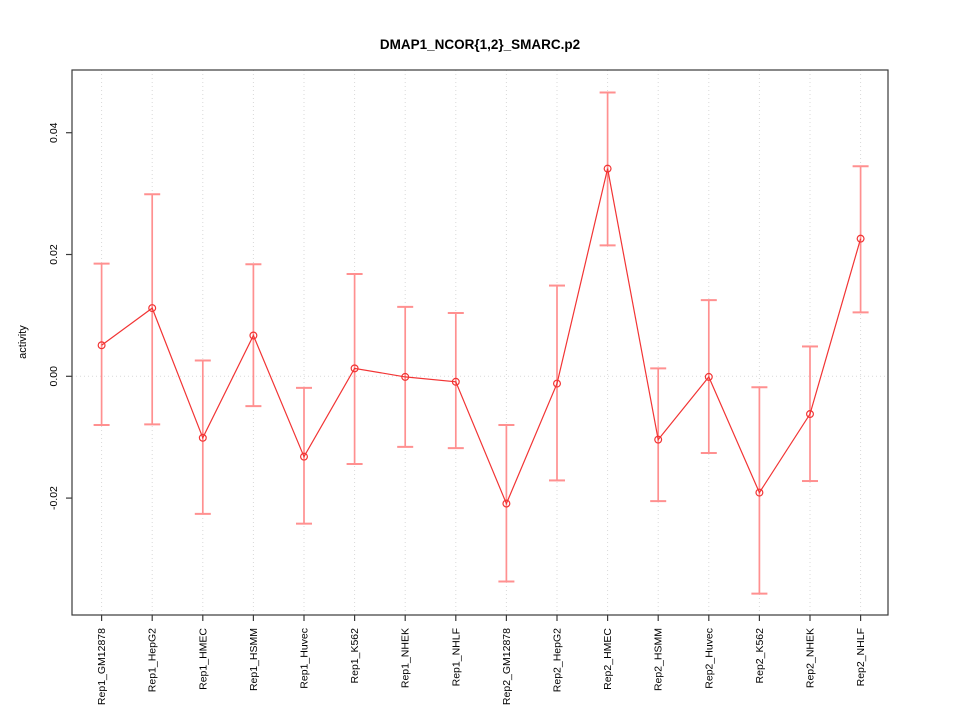  Describe the element at coordinates (54, 132) in the screenshot. I see `y-tick-label: 0.04` at that location.